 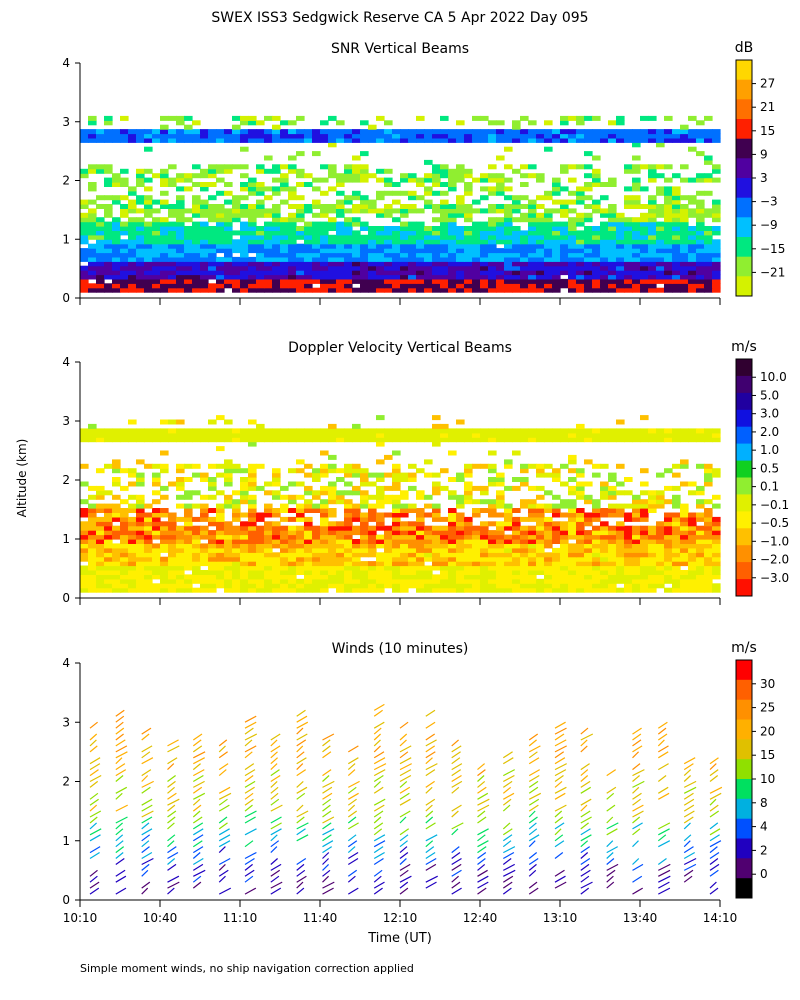 I want to click on panel-title: Doppler Velocity Vertical Beams, so click(x=400, y=348).